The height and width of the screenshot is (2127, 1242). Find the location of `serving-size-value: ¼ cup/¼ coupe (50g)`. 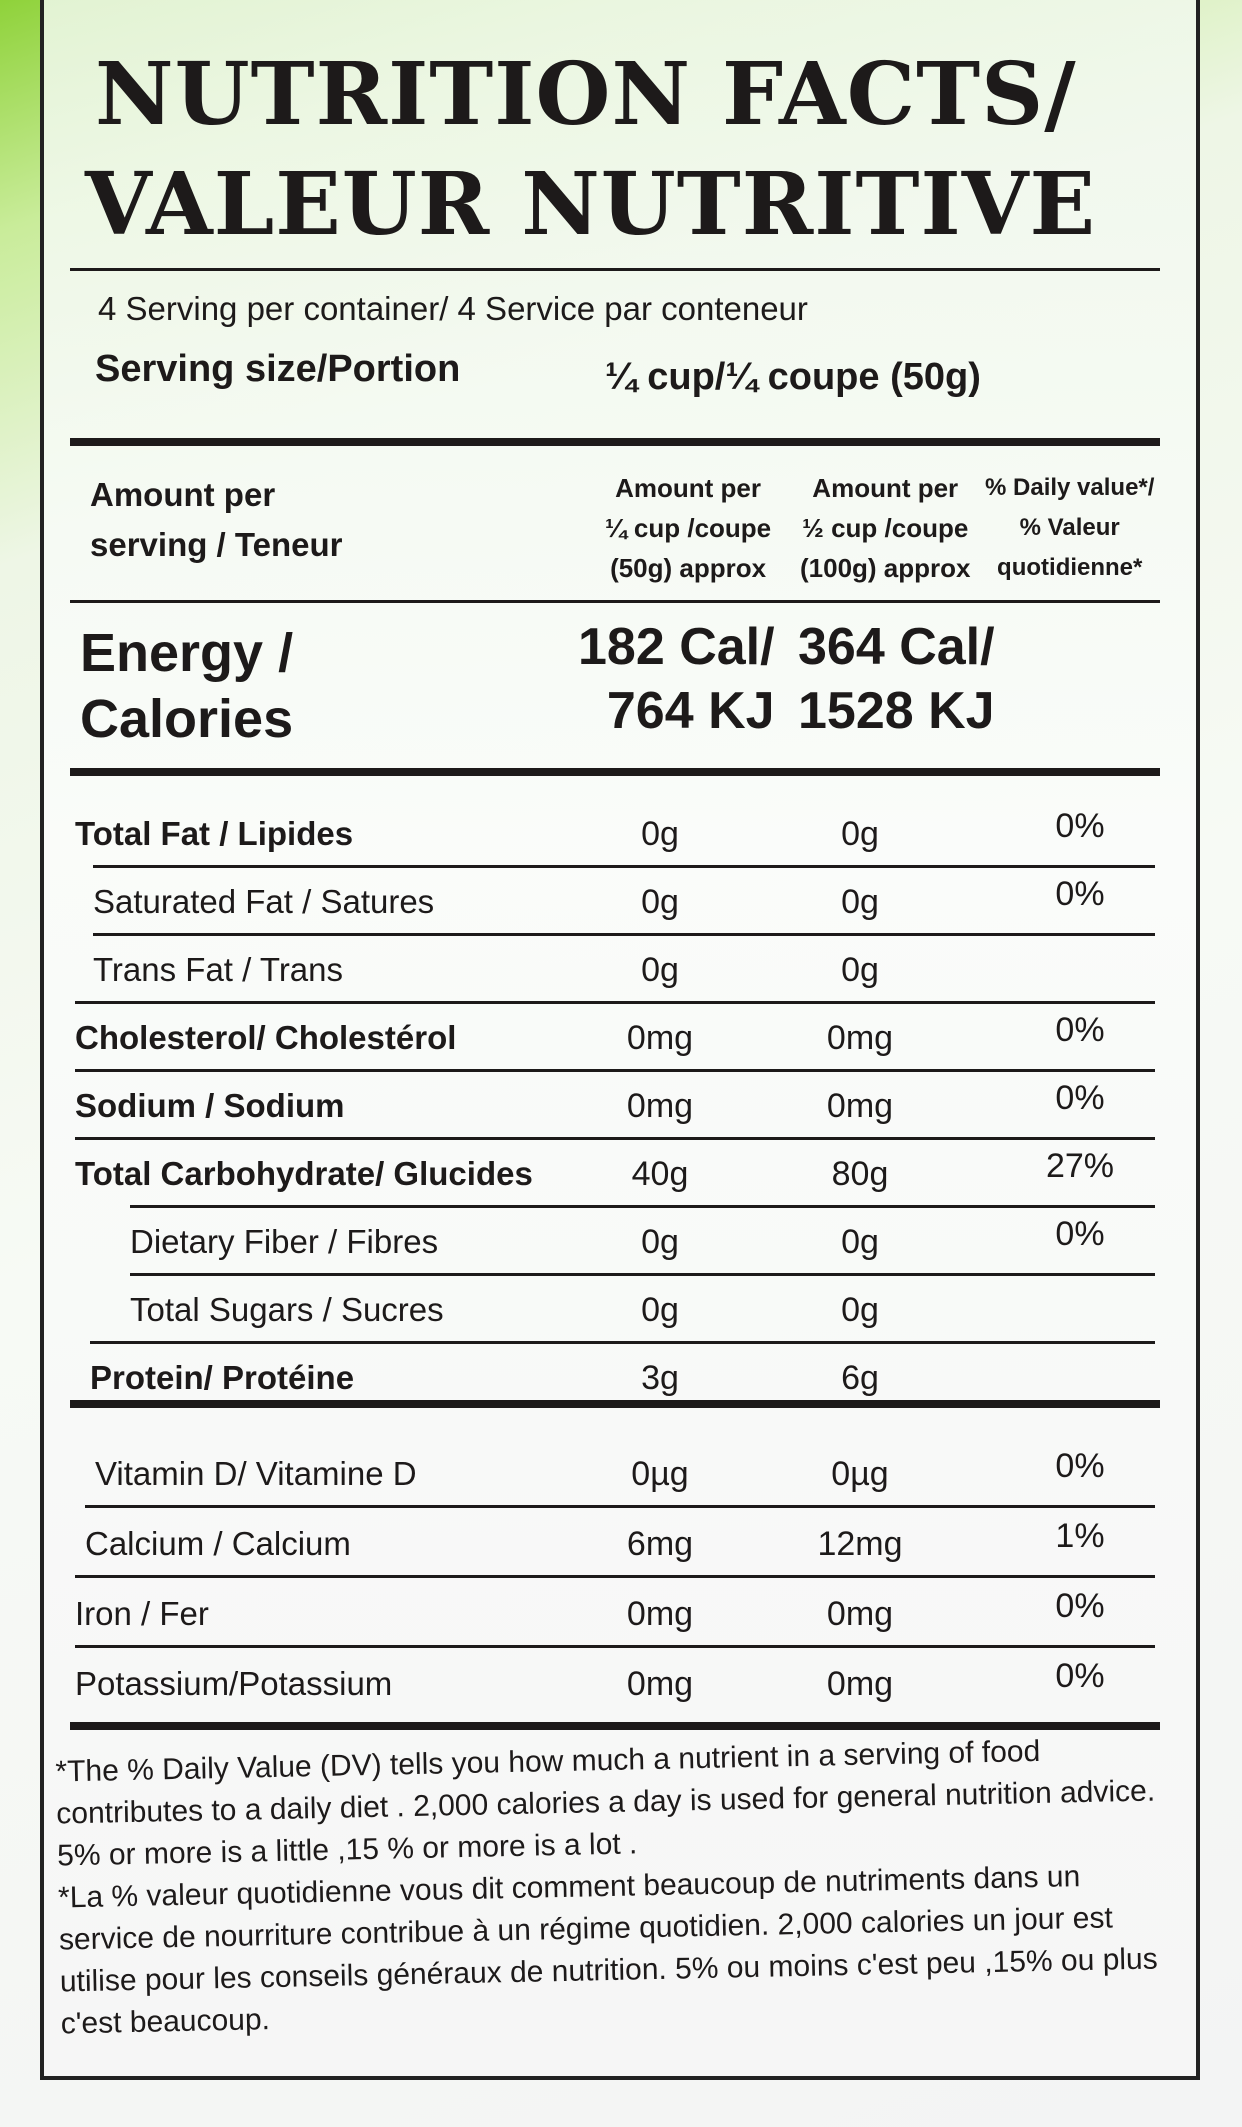

serving-size-value: ¼ cup/¼ coupe (50g) is located at coordinates (793, 377).